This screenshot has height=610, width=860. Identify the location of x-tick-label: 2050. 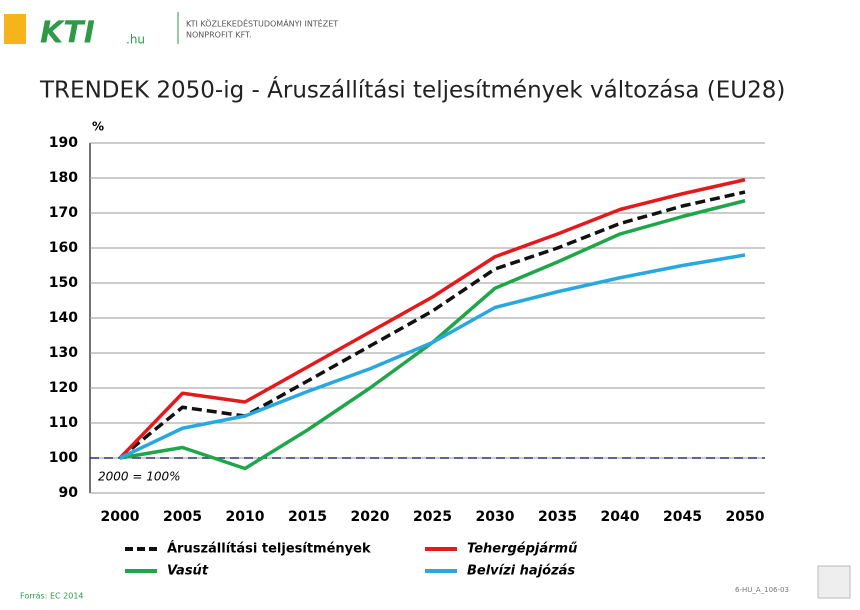
(745, 517).